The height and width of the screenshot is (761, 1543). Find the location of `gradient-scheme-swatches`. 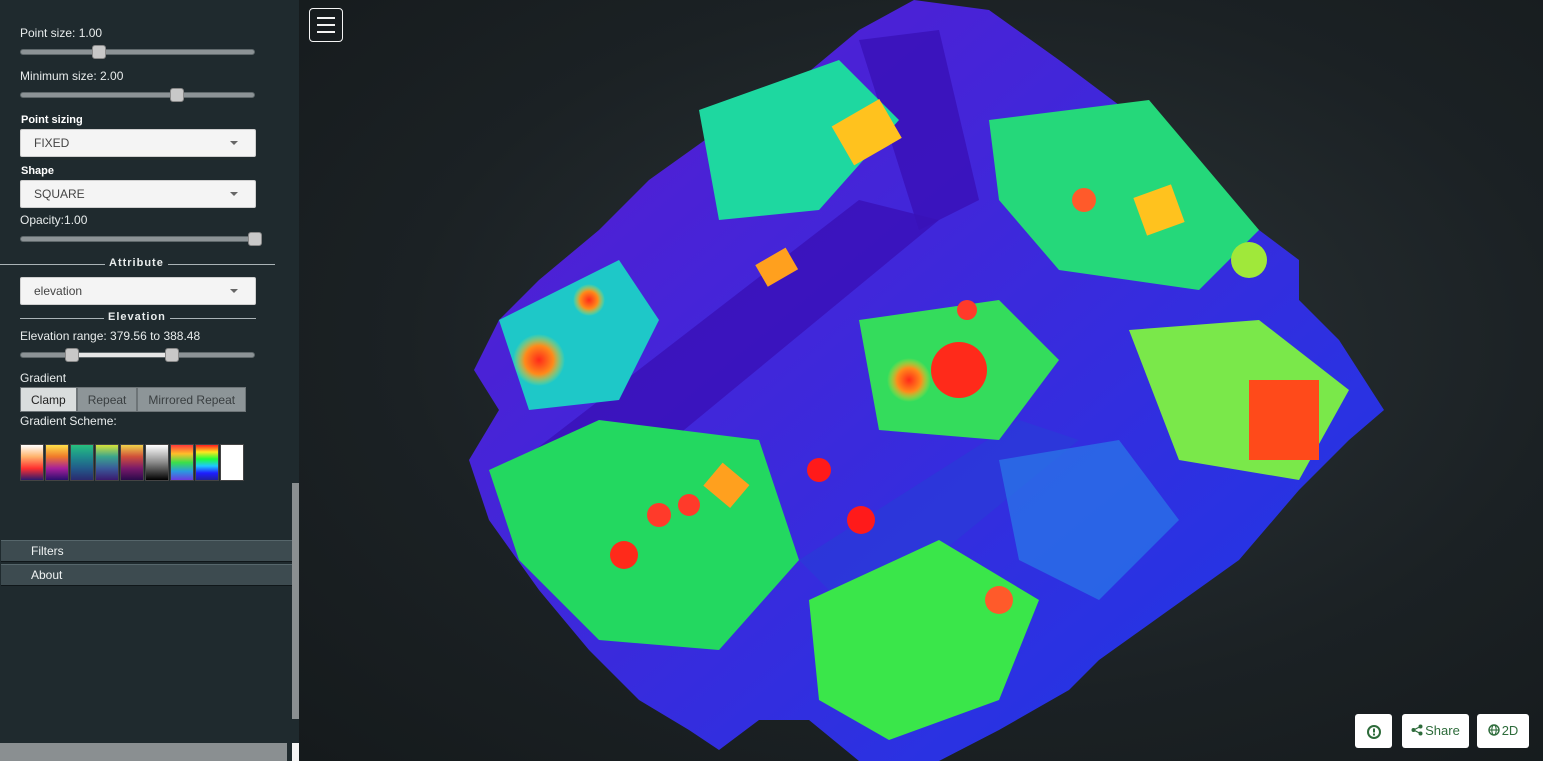

gradient-scheme-swatches is located at coordinates (132, 462).